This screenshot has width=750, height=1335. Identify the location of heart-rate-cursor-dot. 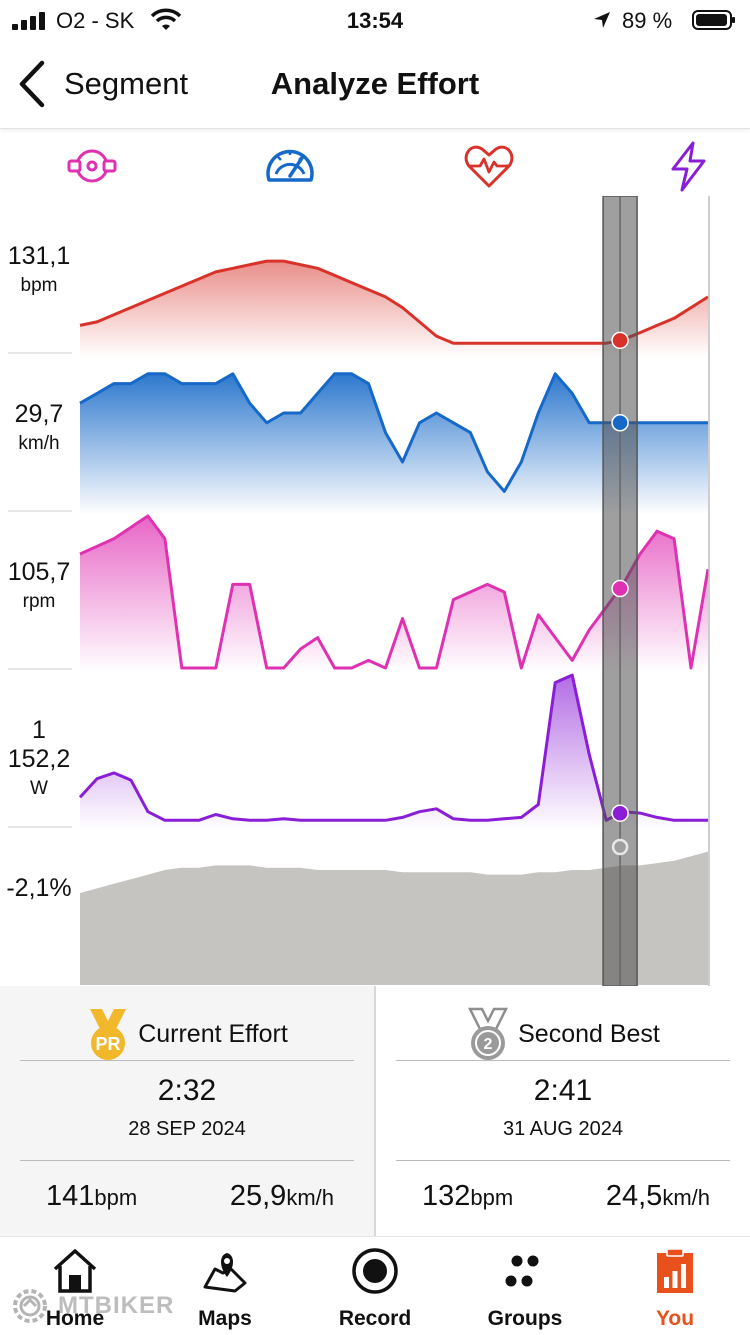
(620, 340).